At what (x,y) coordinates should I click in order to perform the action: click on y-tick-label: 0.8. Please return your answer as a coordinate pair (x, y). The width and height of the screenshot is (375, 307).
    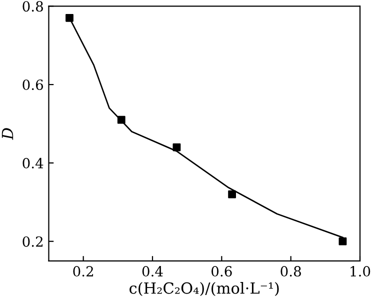
    Looking at the image, I should click on (32, 6).